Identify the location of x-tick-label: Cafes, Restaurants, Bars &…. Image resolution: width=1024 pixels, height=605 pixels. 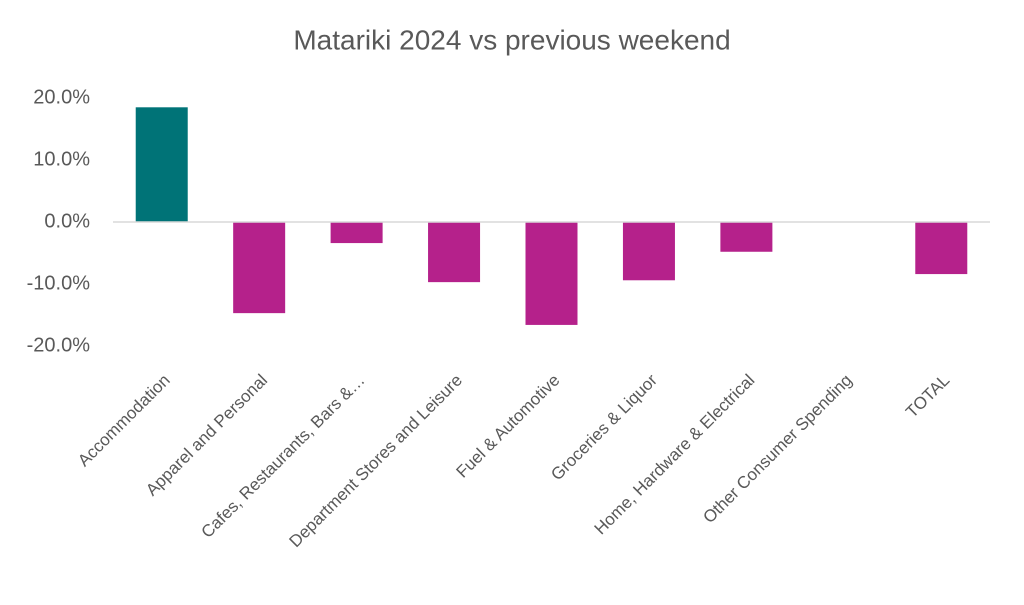
(283, 456).